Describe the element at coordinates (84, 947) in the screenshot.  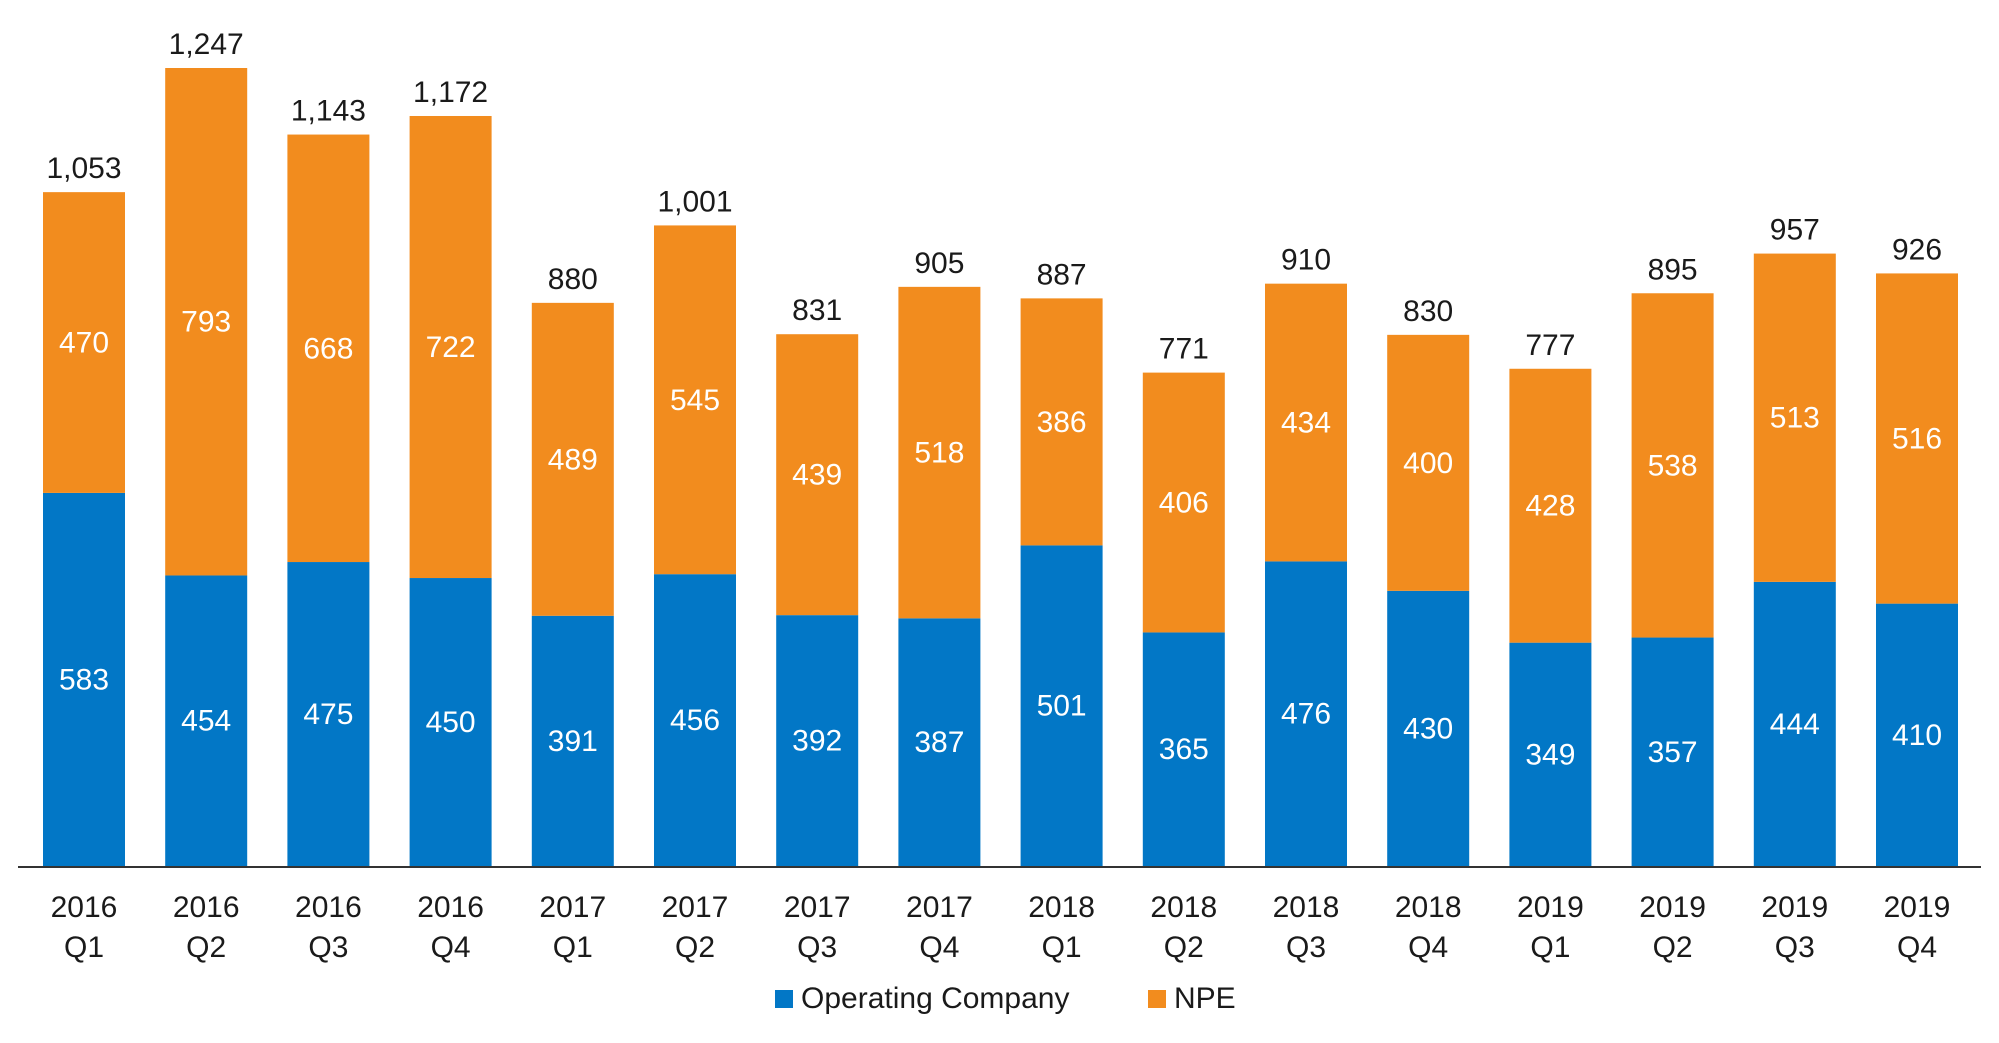
I see `x-tick-quarter-0: Q1` at that location.